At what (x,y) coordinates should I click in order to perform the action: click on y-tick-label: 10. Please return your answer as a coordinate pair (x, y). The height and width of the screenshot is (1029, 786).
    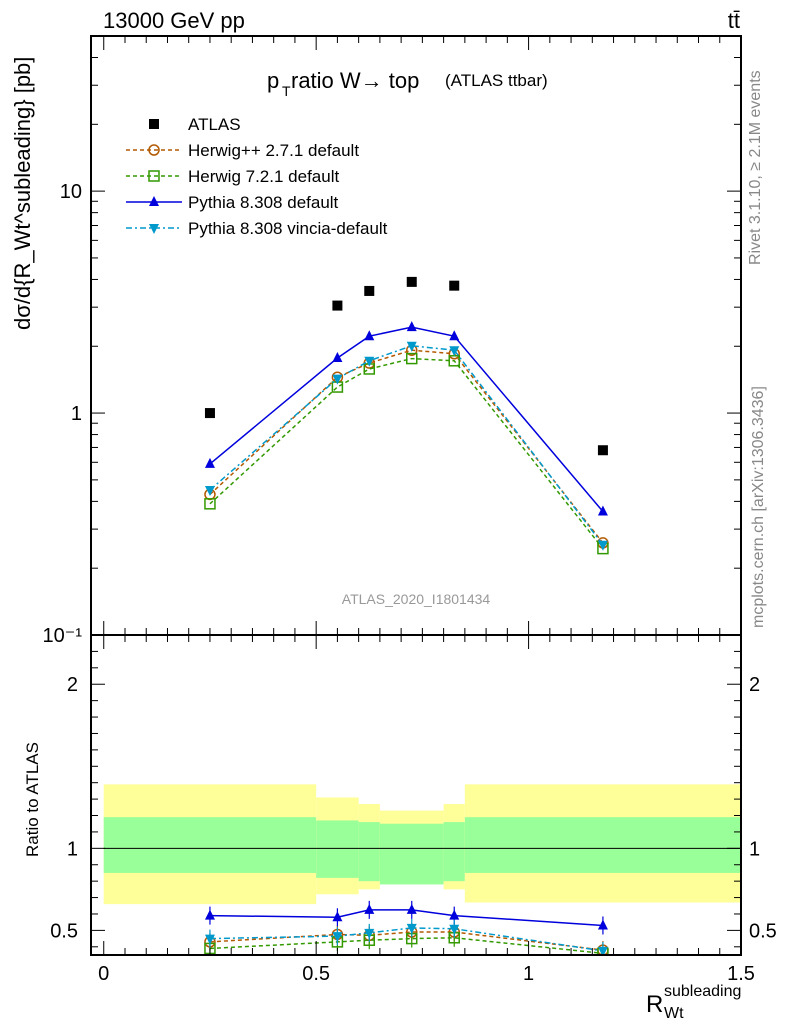
    Looking at the image, I should click on (71, 192).